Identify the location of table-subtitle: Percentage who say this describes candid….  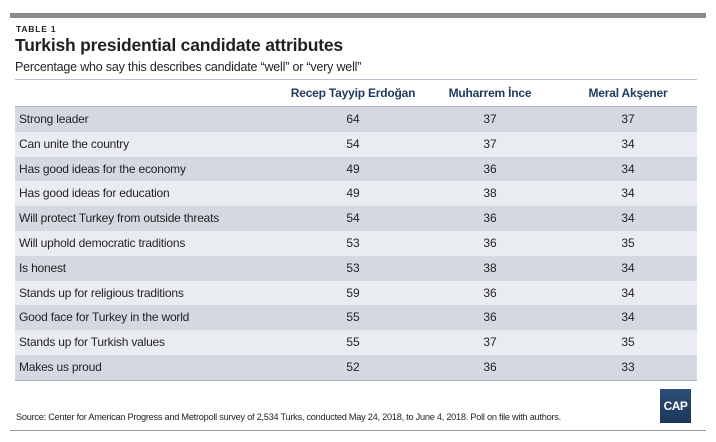
(188, 67).